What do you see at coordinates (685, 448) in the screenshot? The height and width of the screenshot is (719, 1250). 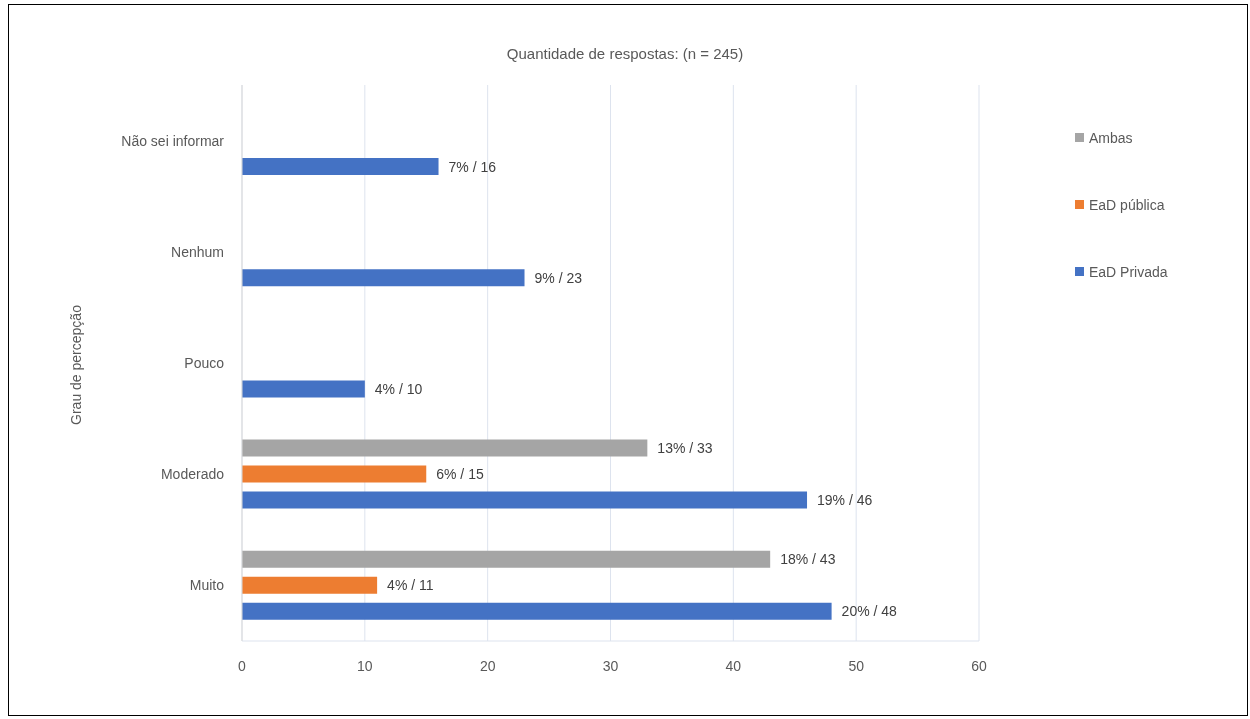 I see `data-label: 13% / 33` at bounding box center [685, 448].